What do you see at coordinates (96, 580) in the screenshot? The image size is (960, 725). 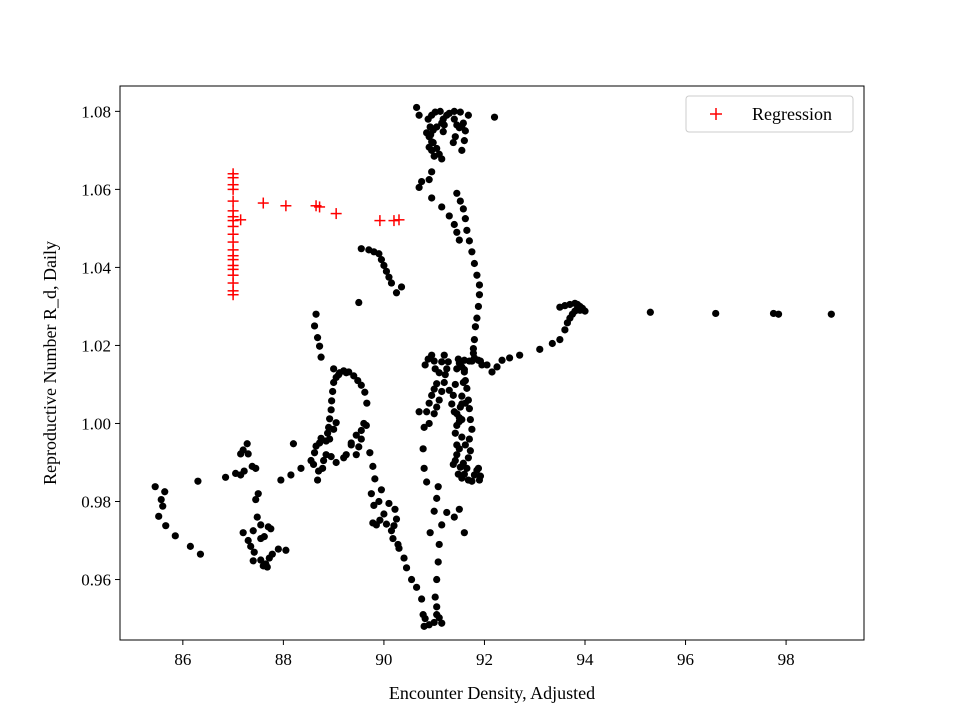 I see `y-tick-label: 0.96` at bounding box center [96, 580].